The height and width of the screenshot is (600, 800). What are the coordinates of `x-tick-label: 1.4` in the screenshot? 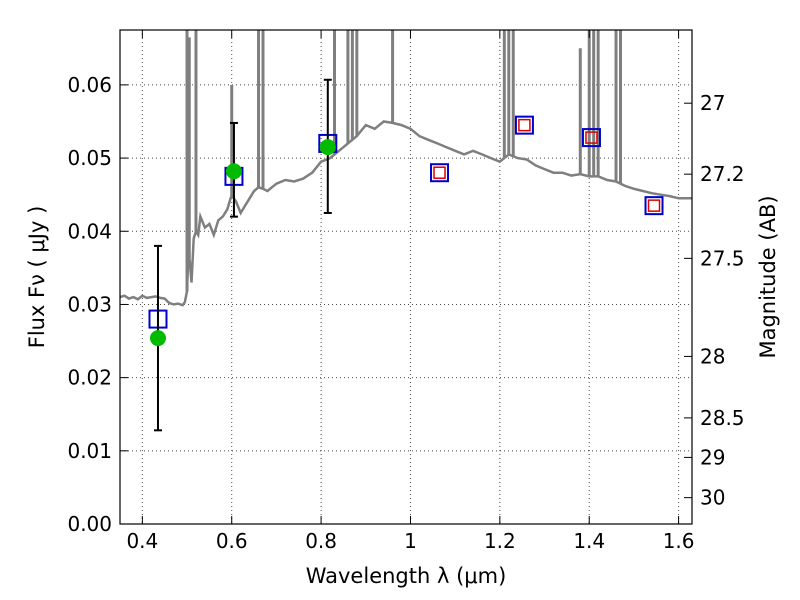 It's located at (589, 541).